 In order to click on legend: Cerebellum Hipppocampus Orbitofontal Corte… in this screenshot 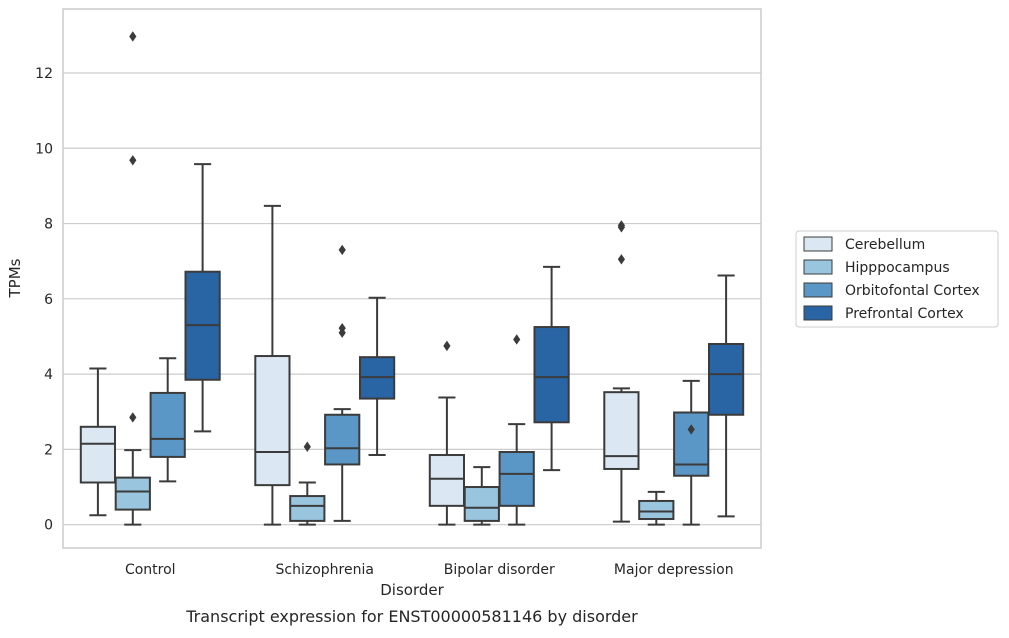, I will do `click(897, 279)`.